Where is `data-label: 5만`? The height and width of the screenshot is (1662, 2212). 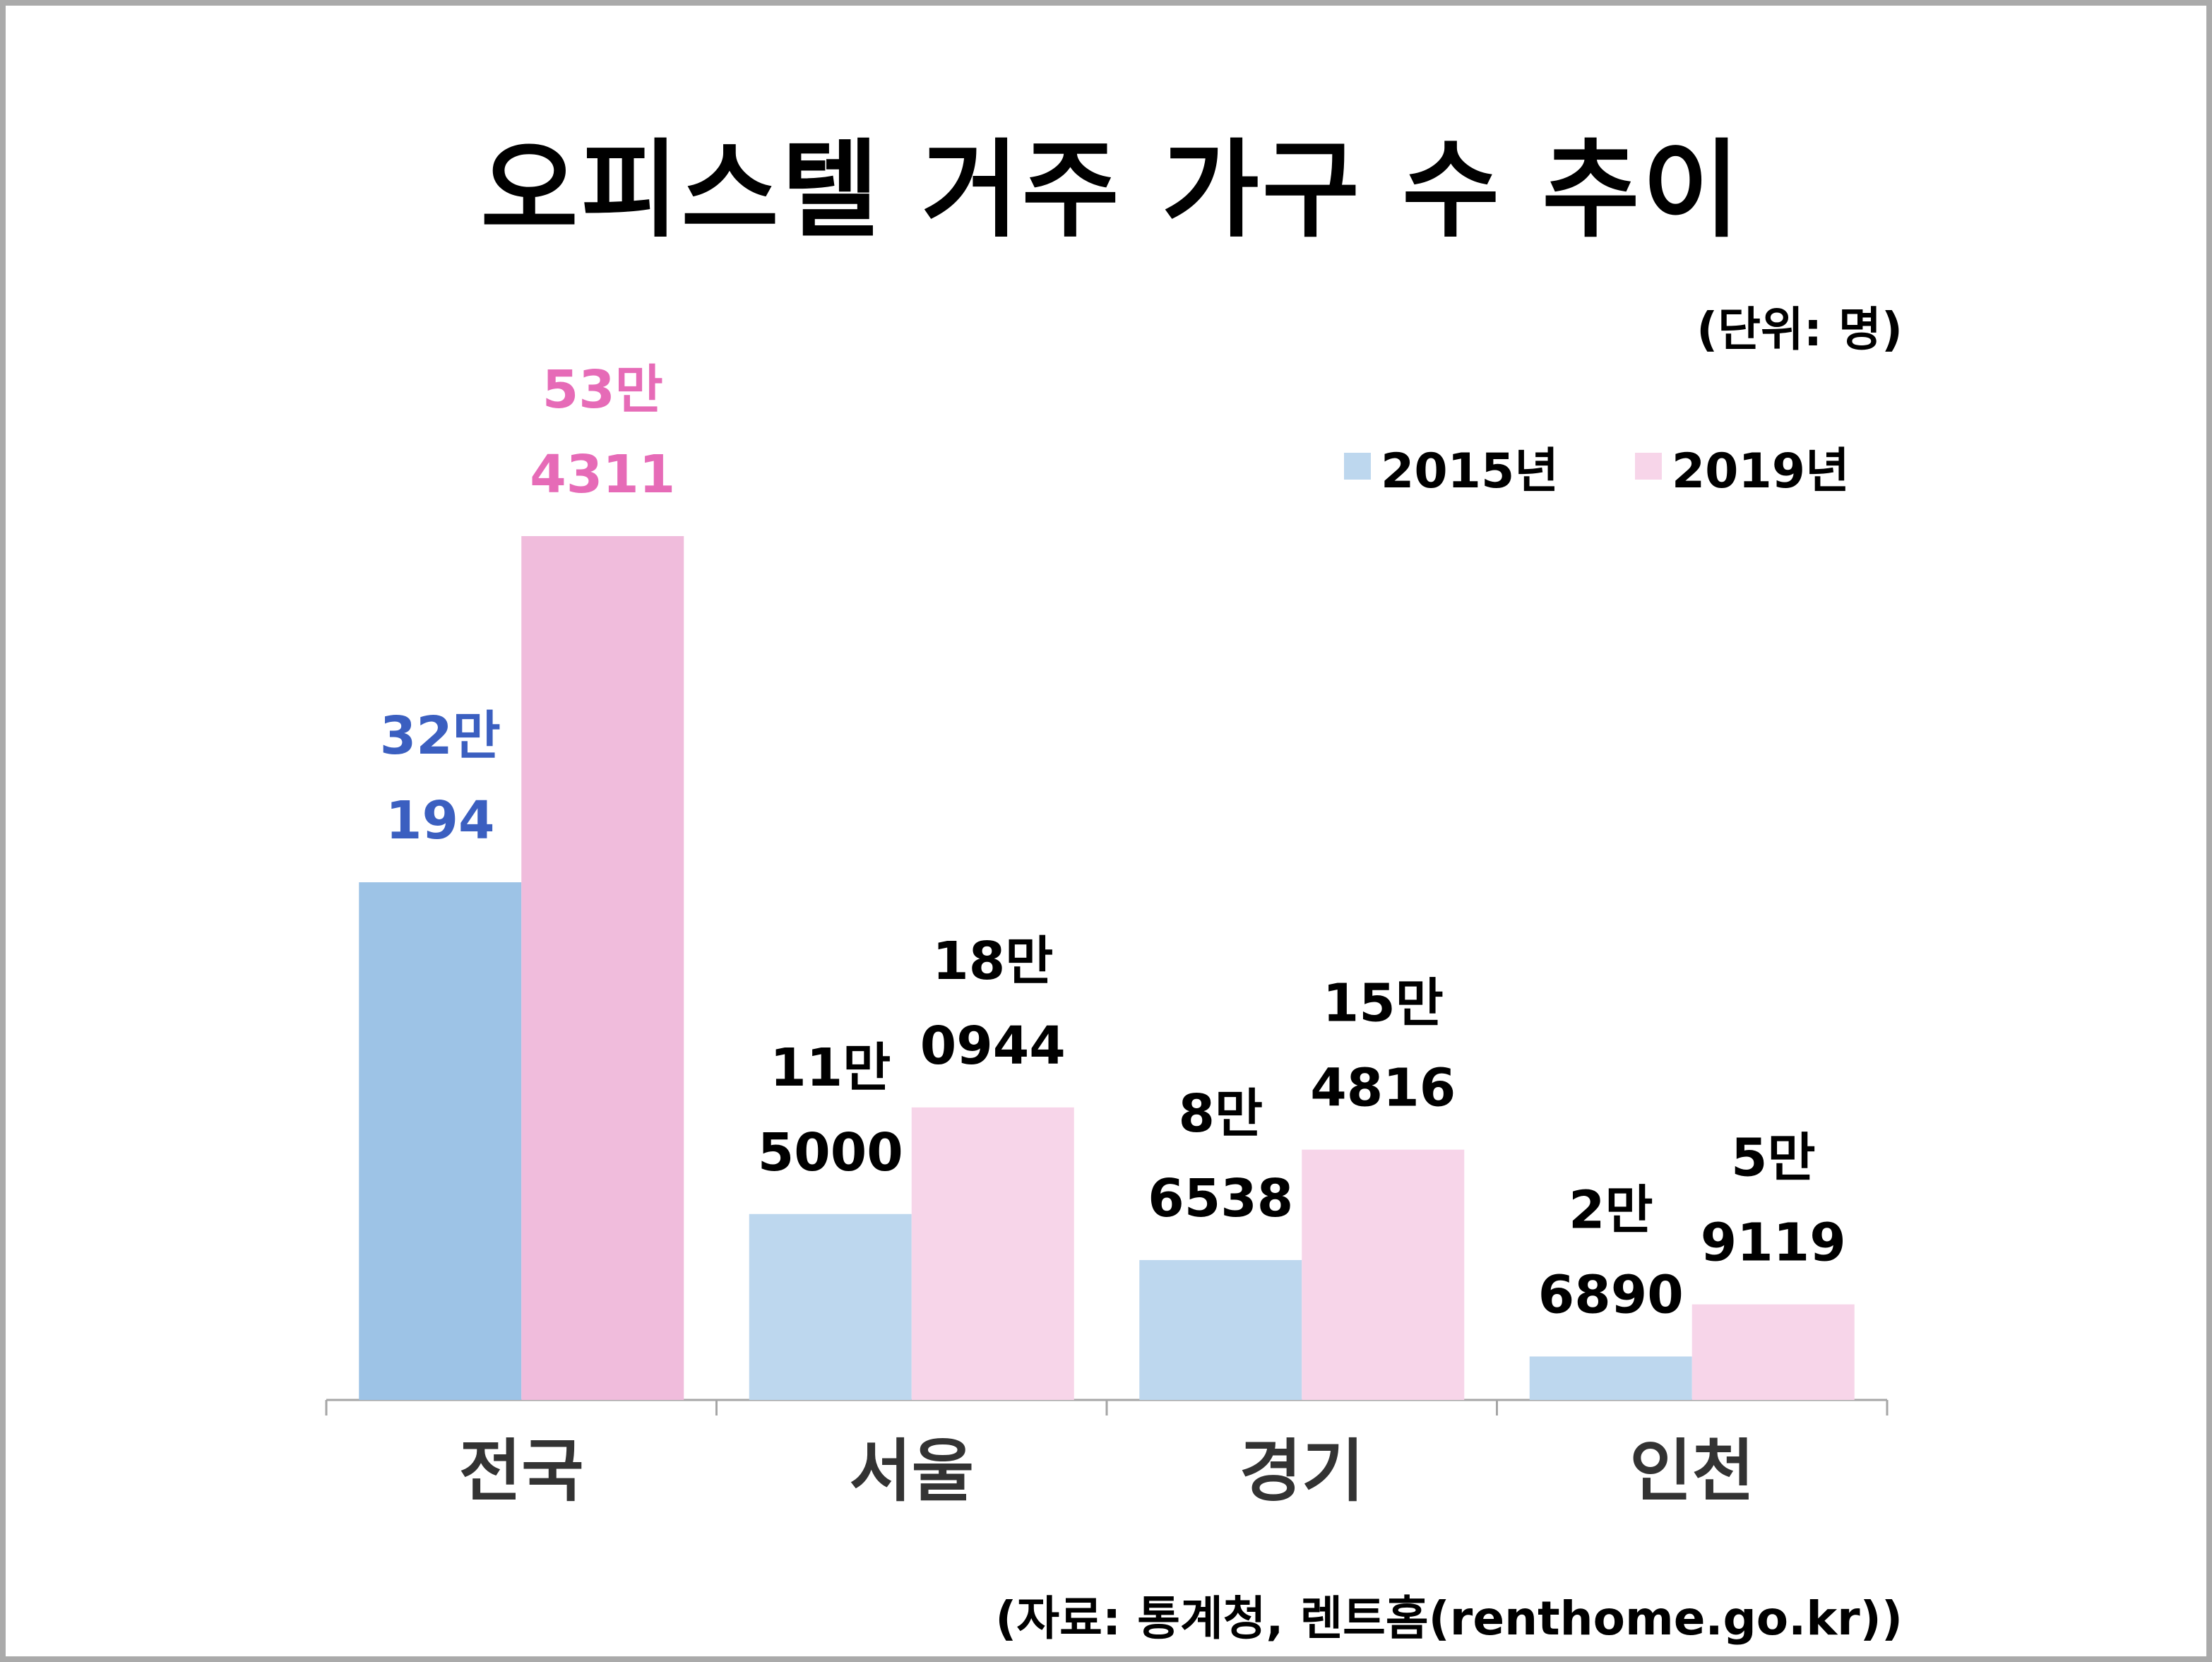 data-label: 5만 is located at coordinates (1773, 1159).